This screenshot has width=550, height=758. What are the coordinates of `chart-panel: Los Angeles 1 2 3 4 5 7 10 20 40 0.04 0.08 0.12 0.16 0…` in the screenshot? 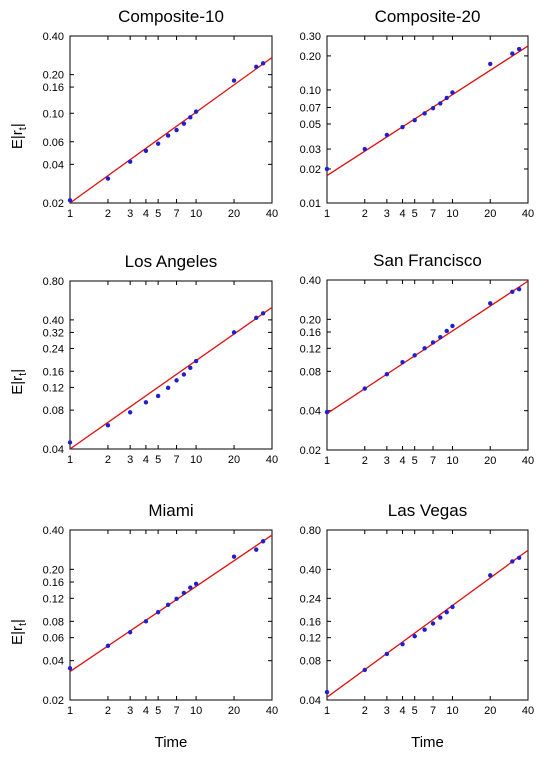 It's located at (143, 359).